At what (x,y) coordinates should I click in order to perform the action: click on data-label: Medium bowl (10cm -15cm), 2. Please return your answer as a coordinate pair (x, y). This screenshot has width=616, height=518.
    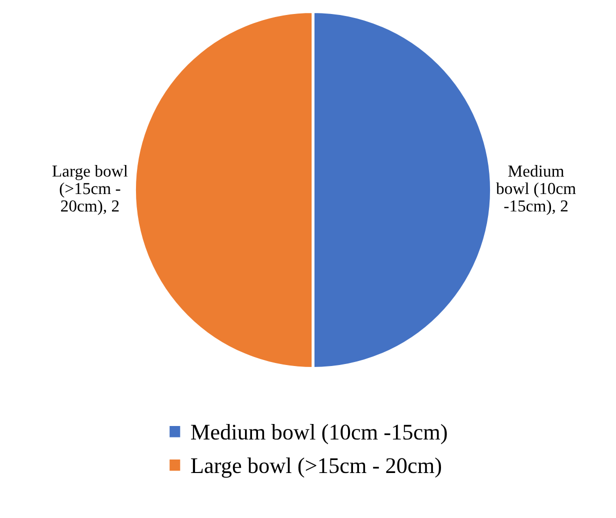
    Looking at the image, I should click on (536, 190).